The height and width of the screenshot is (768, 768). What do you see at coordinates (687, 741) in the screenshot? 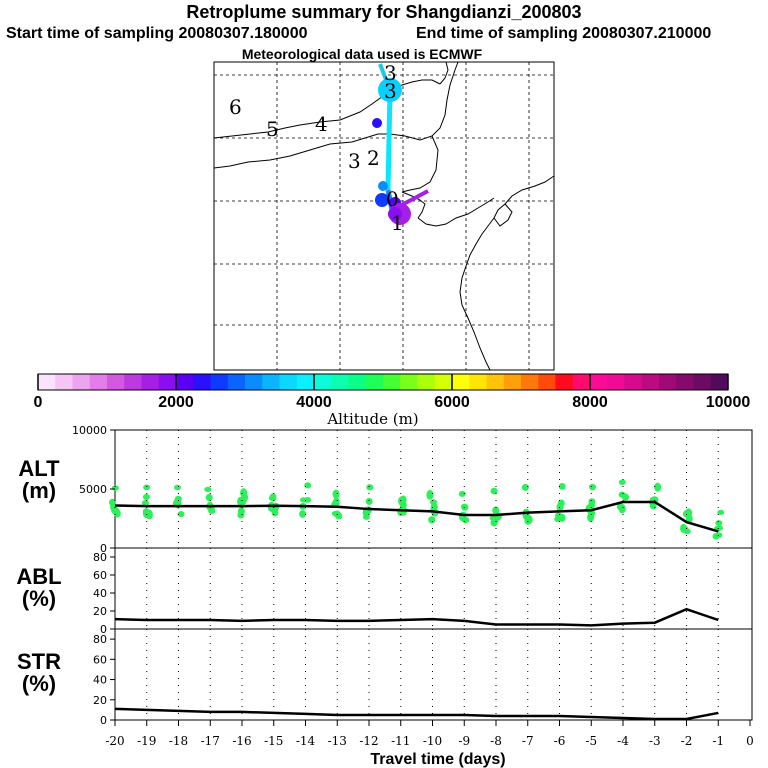
I see `x-tick-label: -2` at bounding box center [687, 741].